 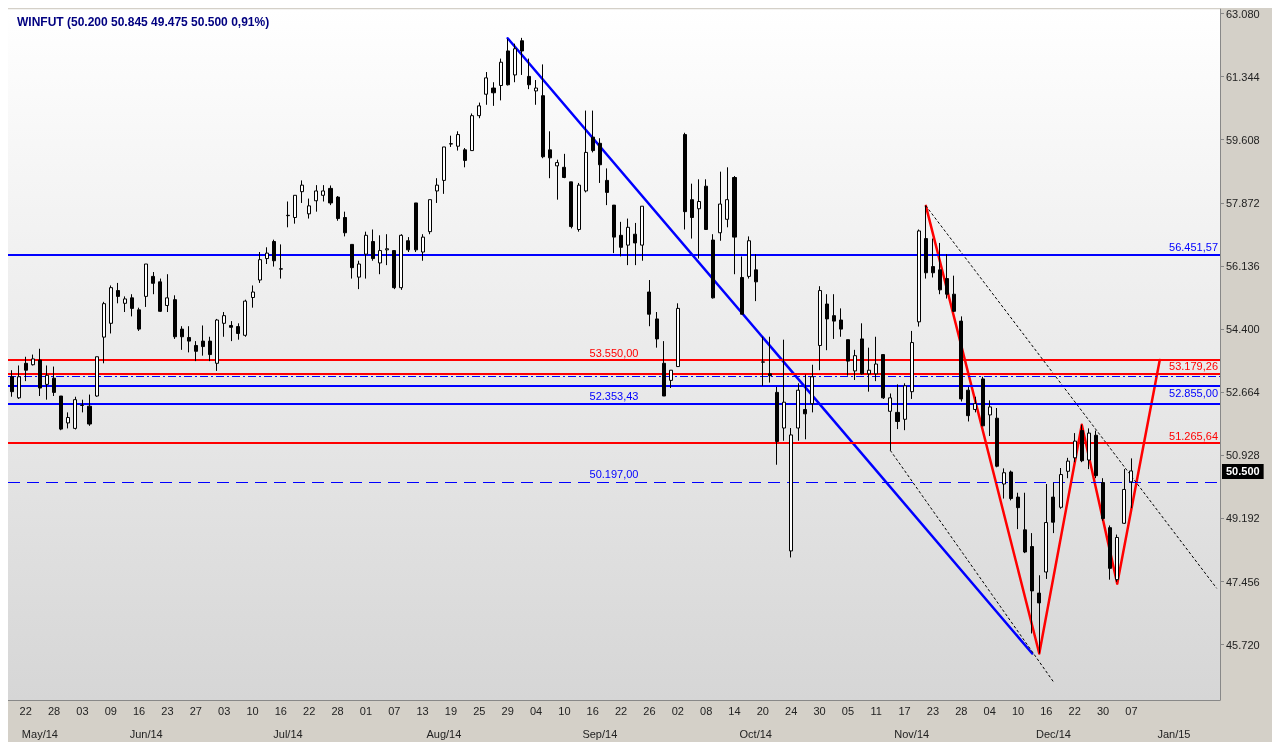 What do you see at coordinates (1243, 518) in the screenshot?
I see `y-tick-label: 49.192` at bounding box center [1243, 518].